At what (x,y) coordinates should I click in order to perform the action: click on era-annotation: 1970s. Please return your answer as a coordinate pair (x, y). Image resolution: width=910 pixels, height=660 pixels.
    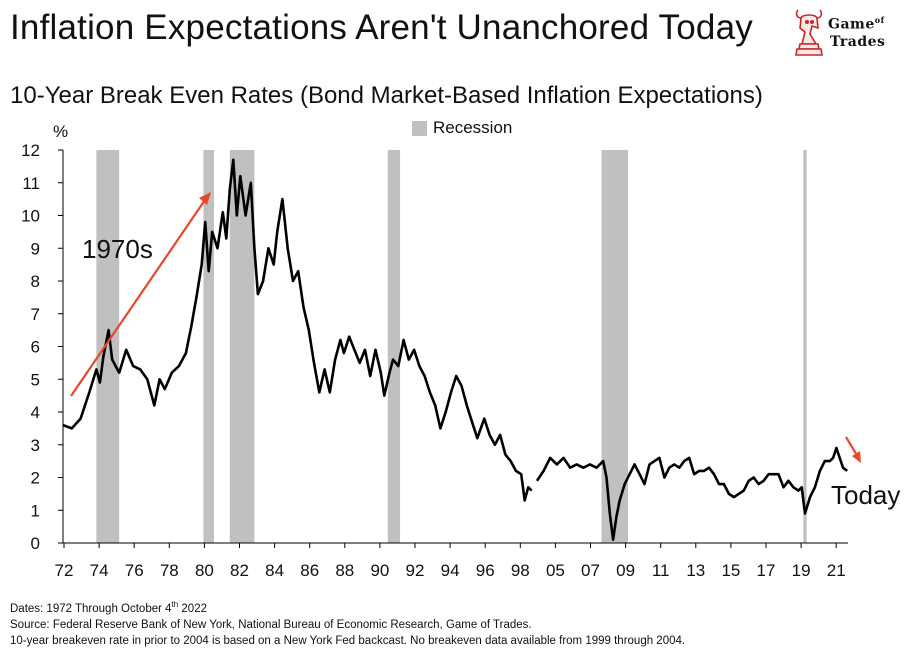
    Looking at the image, I should click on (117, 249).